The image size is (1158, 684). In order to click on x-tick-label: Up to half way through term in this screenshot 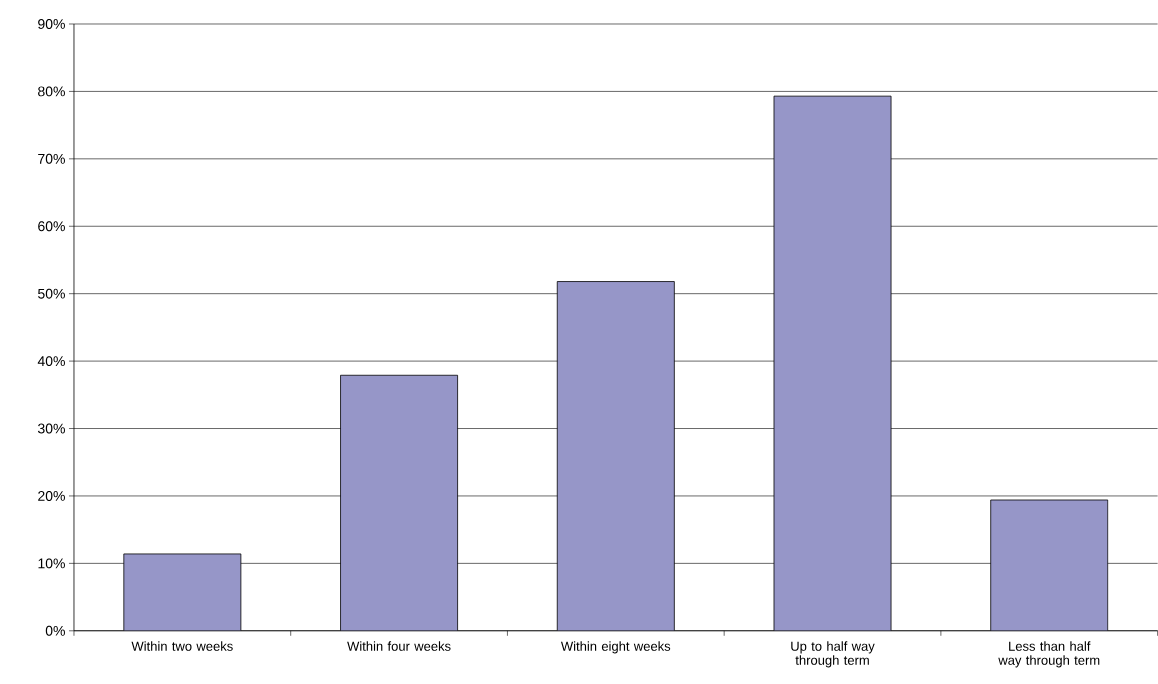, I will do `click(833, 654)`.